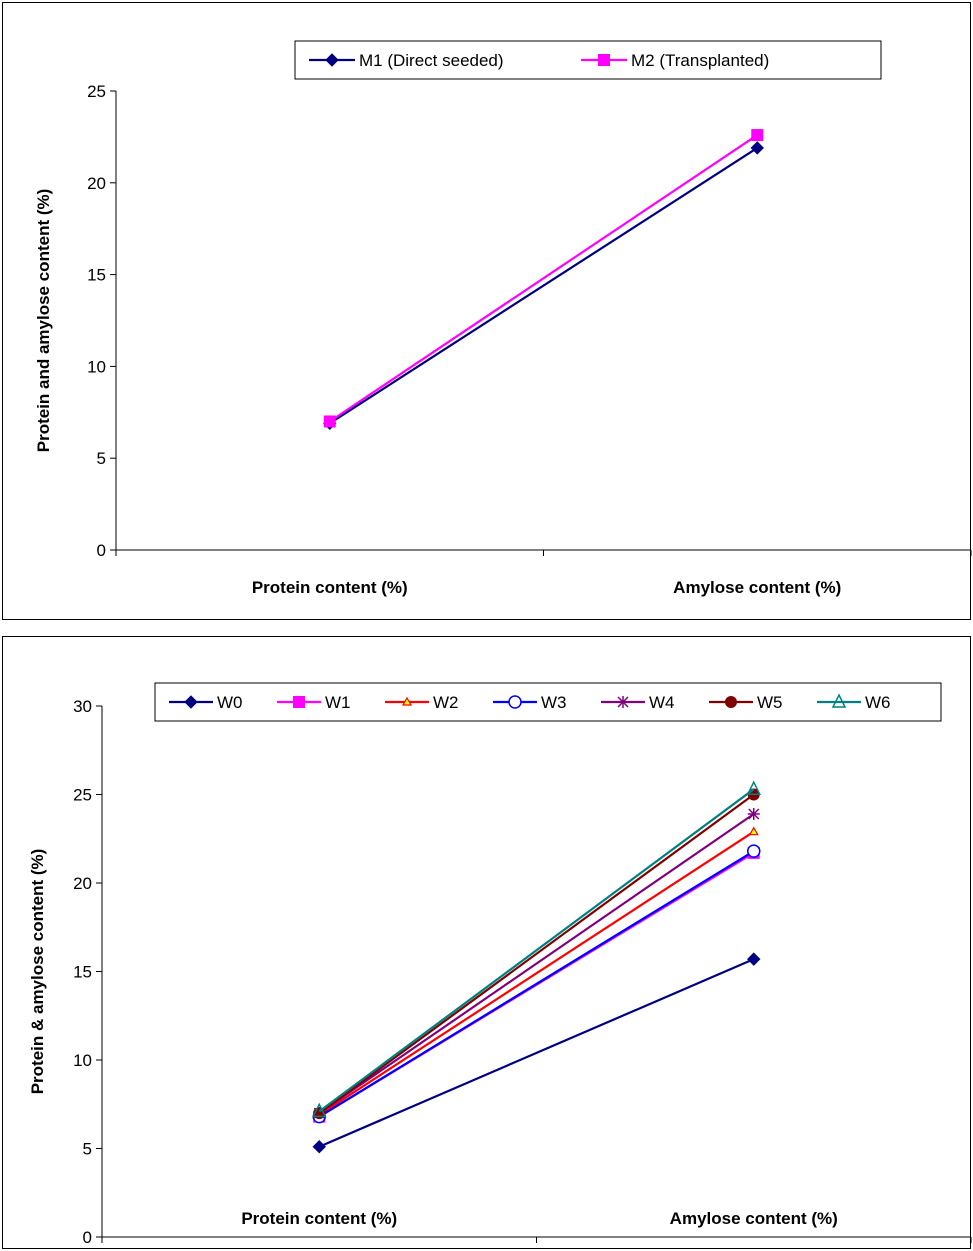 Image resolution: width=973 pixels, height=1251 pixels. I want to click on y-axis-title: Protein and amylose content (%), so click(43, 321).